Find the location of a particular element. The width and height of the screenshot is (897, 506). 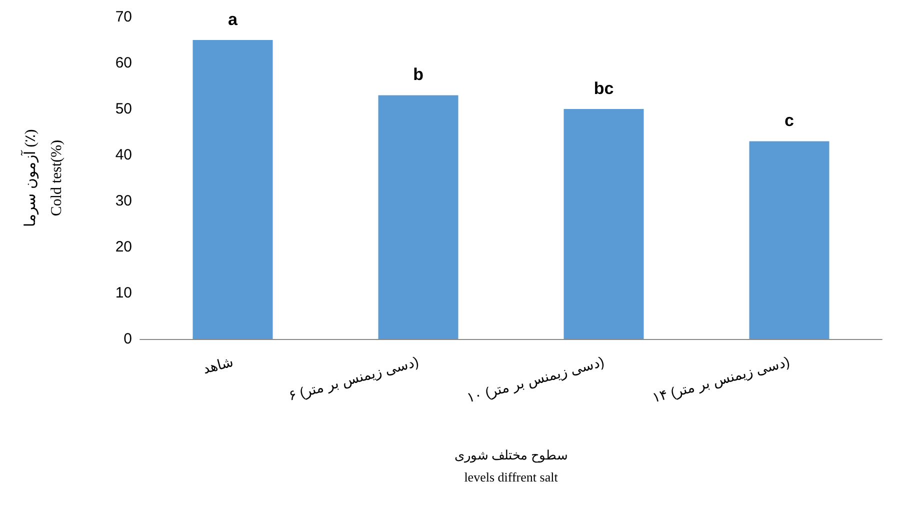

y-tick-label: 30 is located at coordinates (123, 201).